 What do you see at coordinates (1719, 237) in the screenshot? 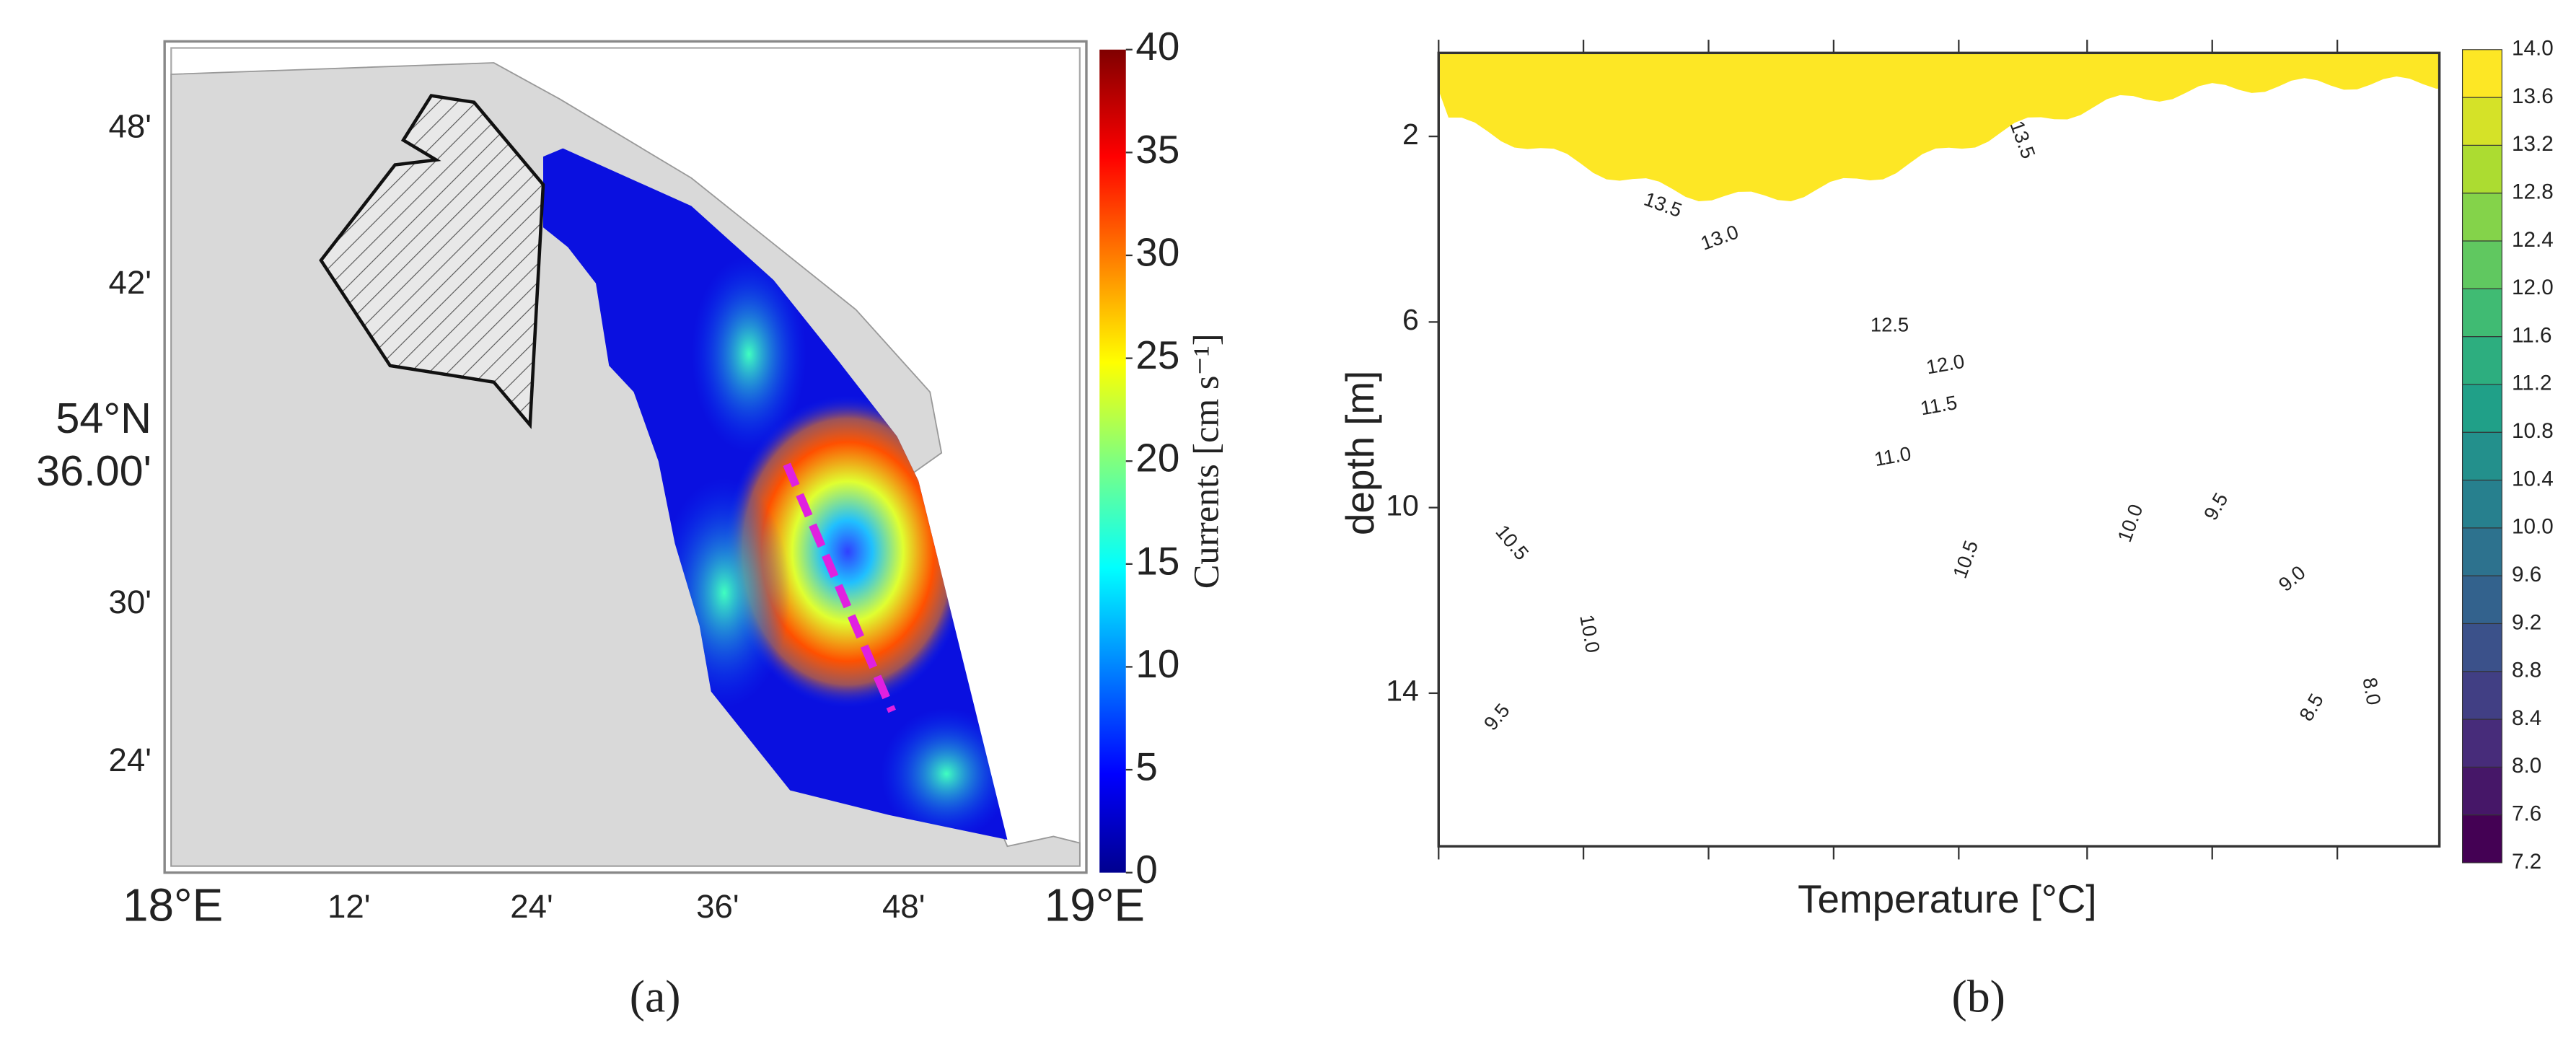
I see `contour-label: 13.0` at bounding box center [1719, 237].